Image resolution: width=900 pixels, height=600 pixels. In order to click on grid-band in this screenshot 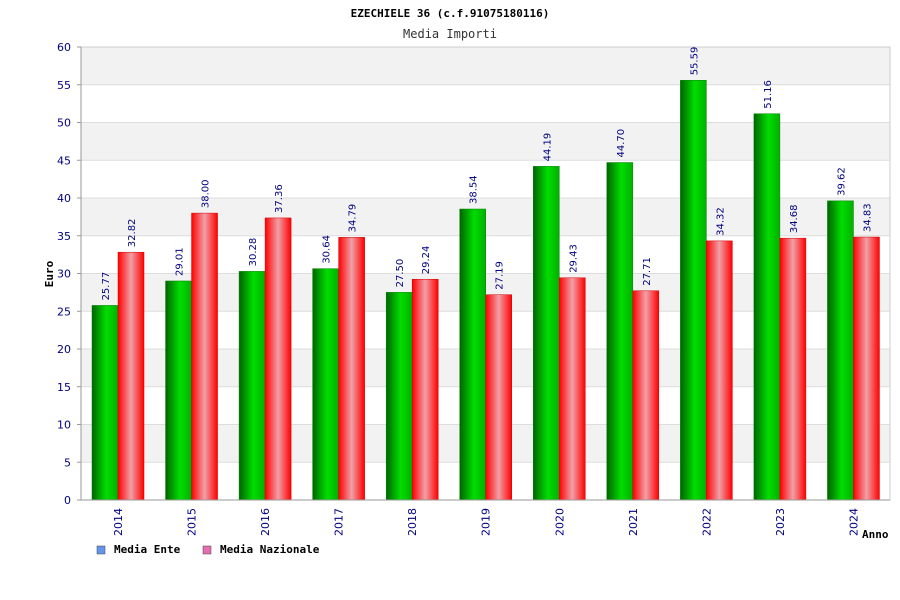, I will do `click(485, 66)`.